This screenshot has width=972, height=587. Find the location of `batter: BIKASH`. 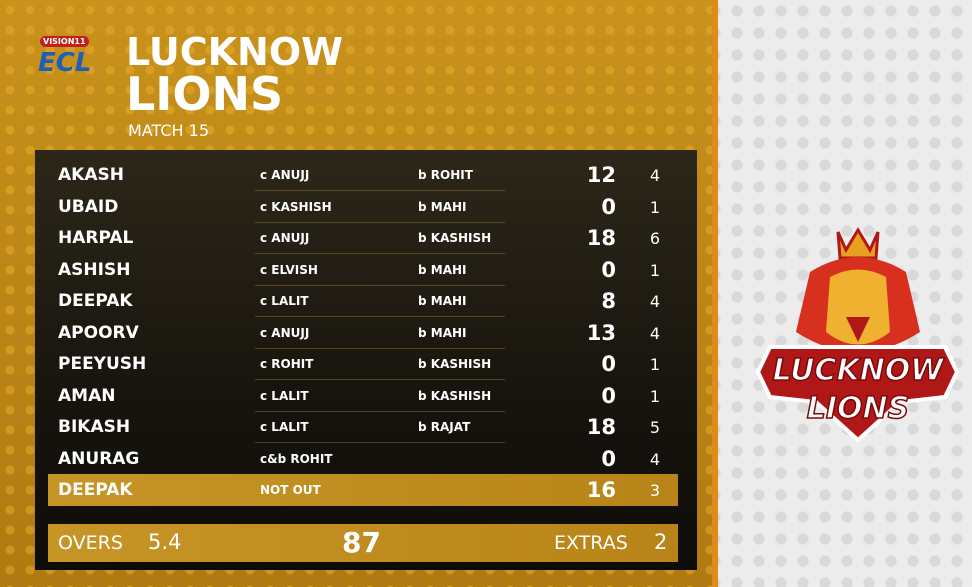

batter: BIKASH is located at coordinates (94, 427).